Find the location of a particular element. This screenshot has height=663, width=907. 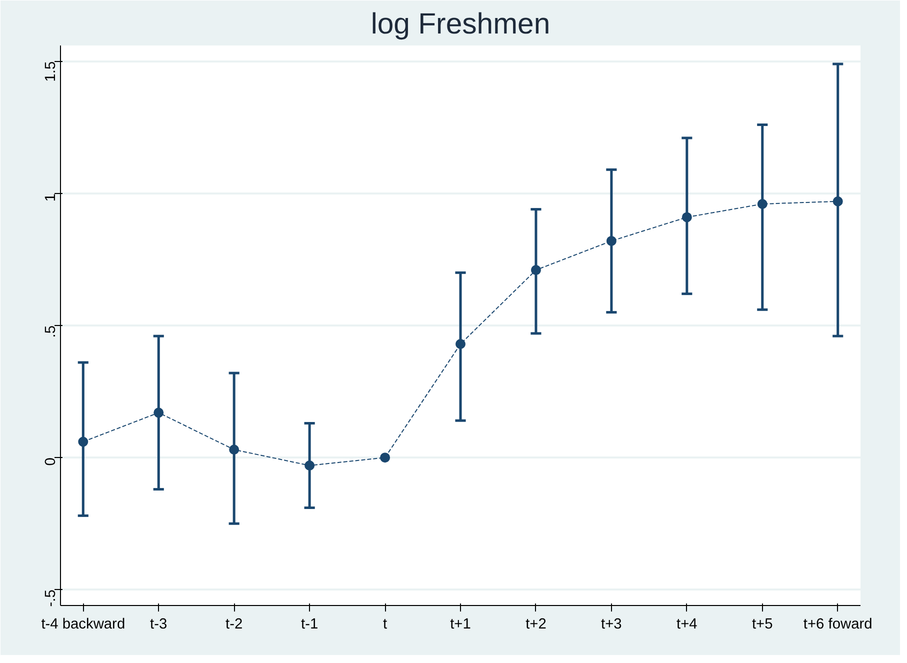

x-tick-label: t+5 is located at coordinates (762, 624).